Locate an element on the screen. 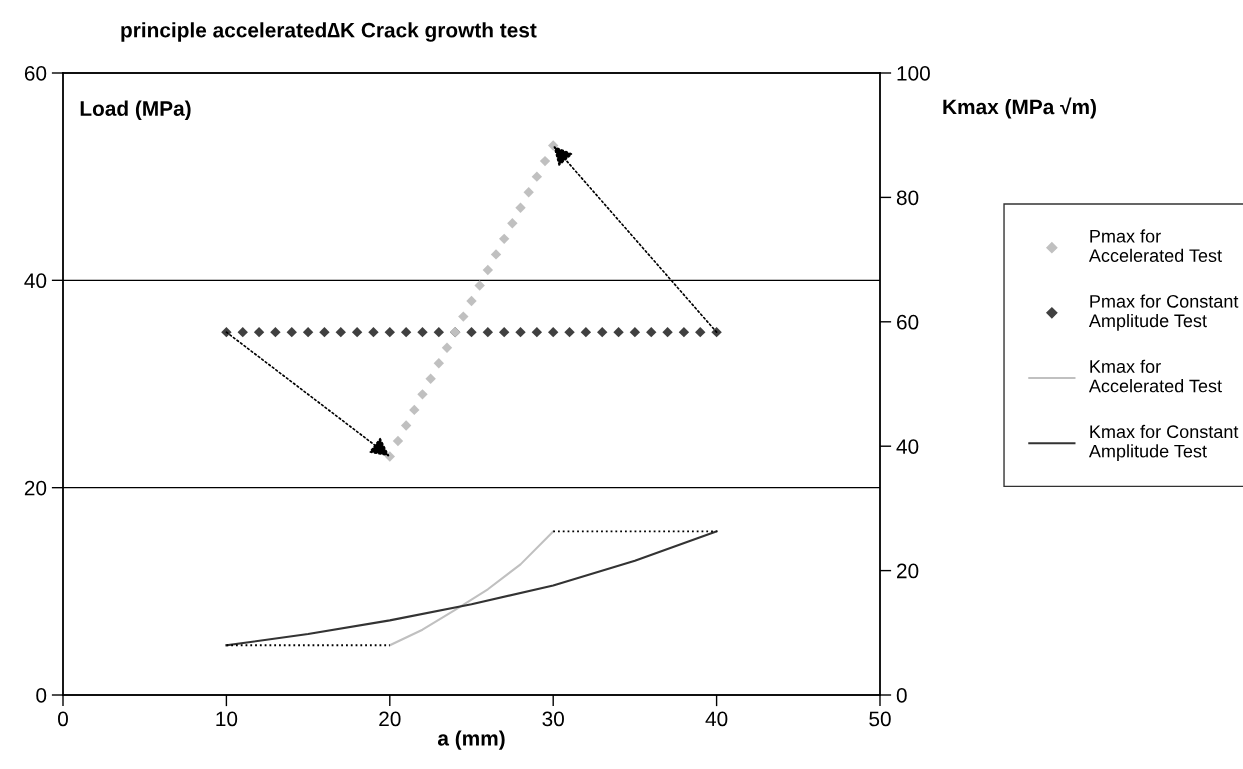 The width and height of the screenshot is (1243, 769). x-tick-label: 10 is located at coordinates (227, 719).